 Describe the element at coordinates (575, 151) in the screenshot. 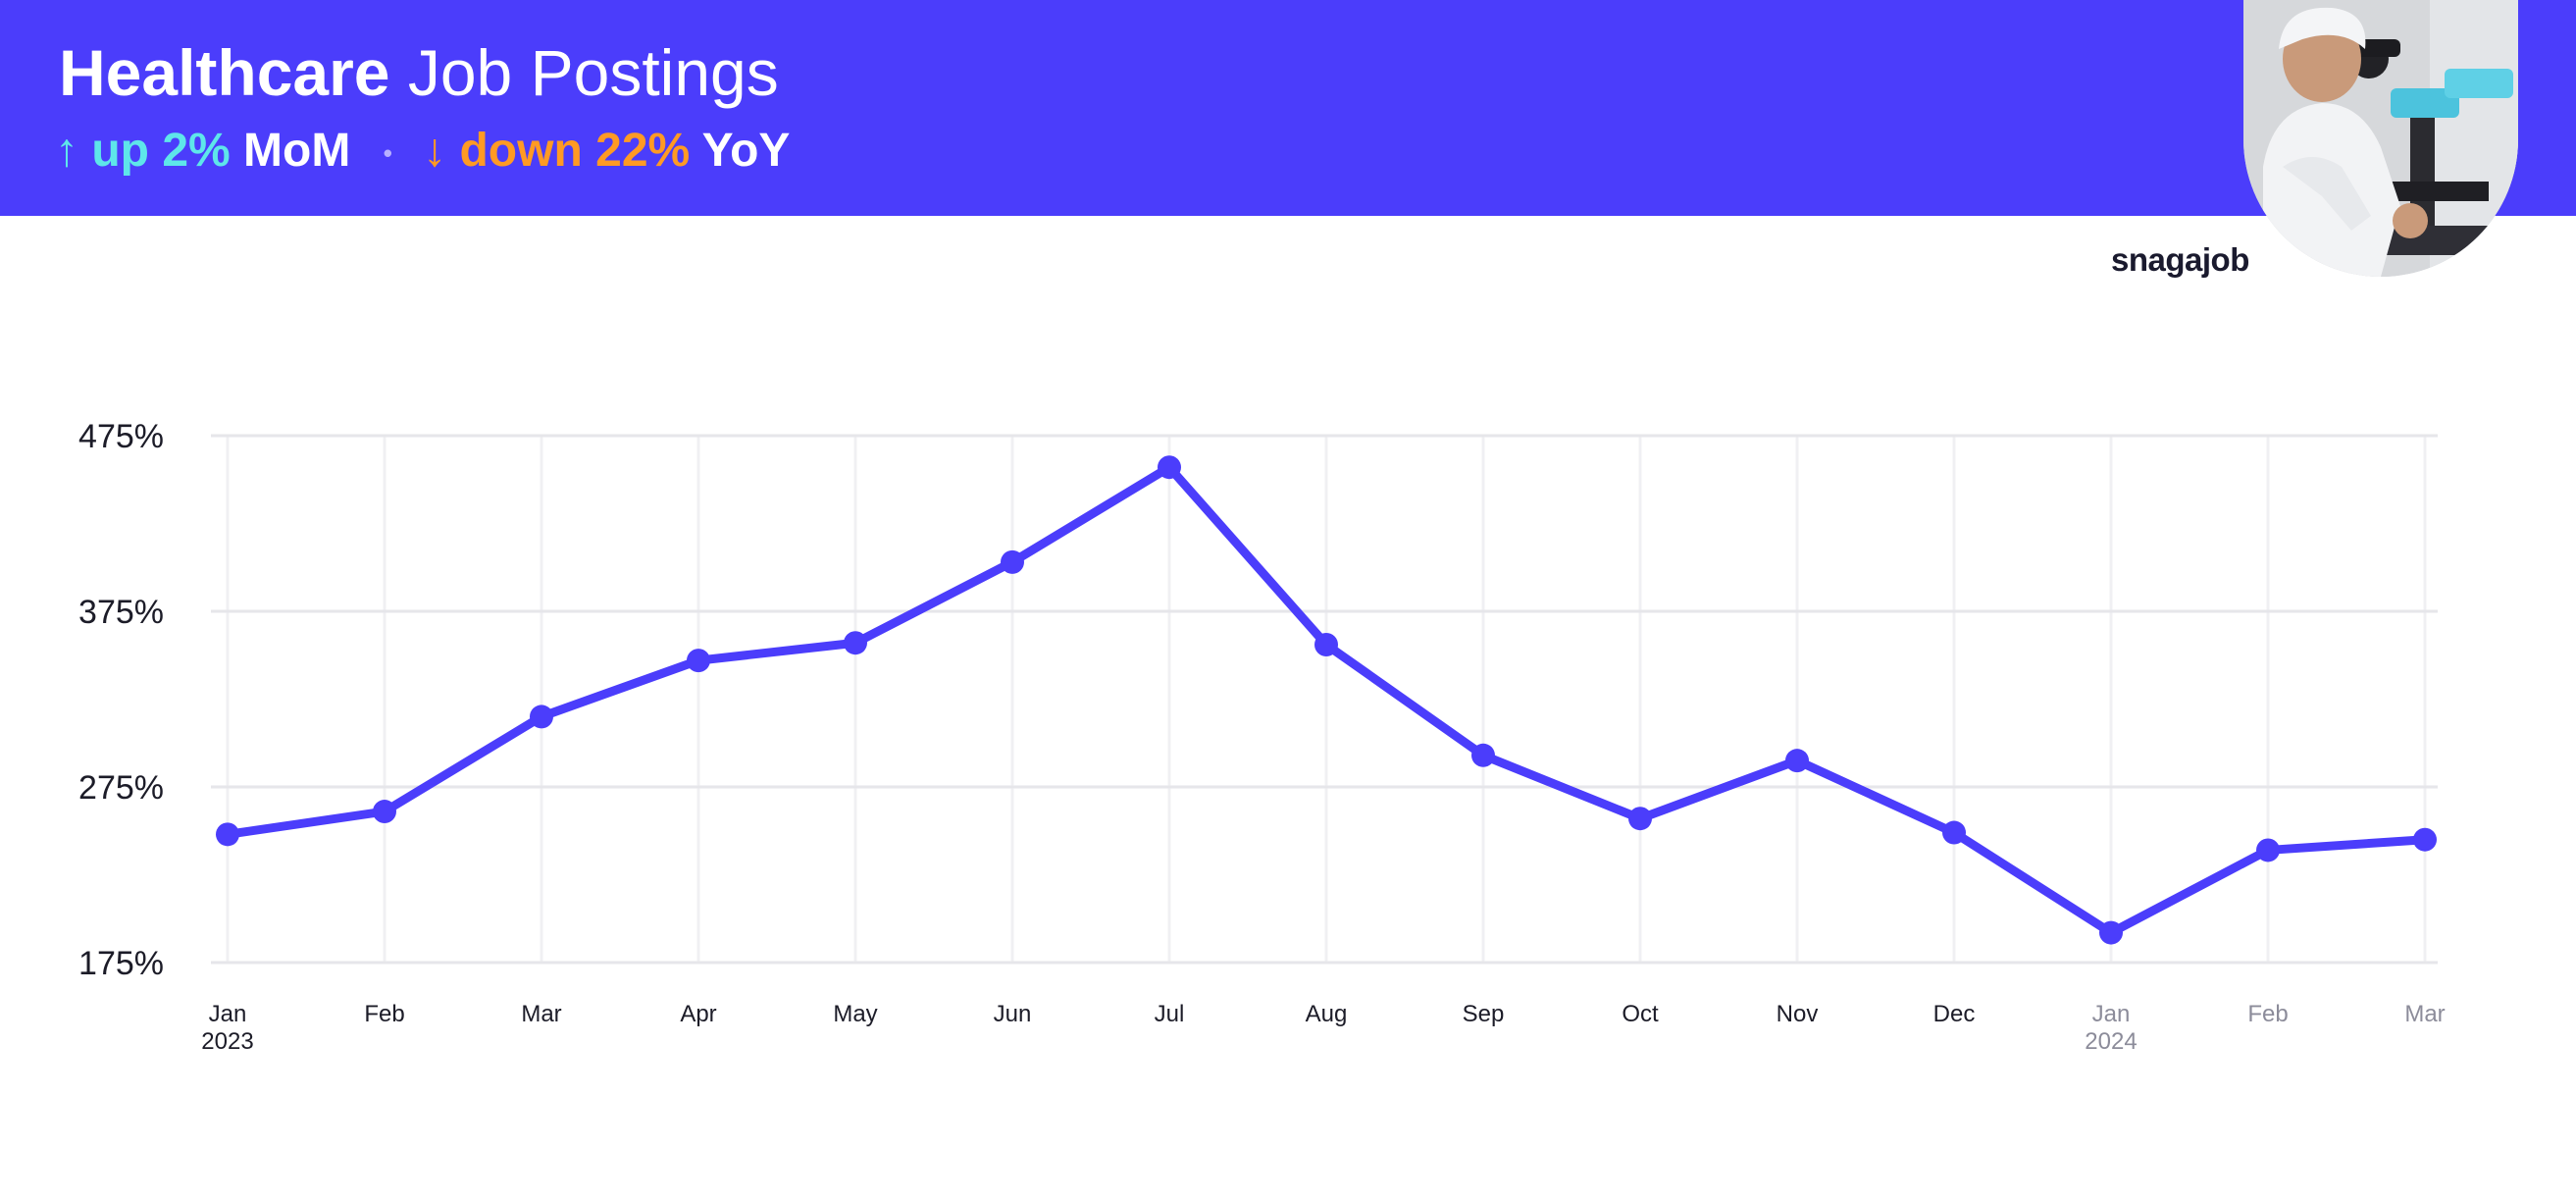

I see `yoy-change-value: down 22%` at that location.